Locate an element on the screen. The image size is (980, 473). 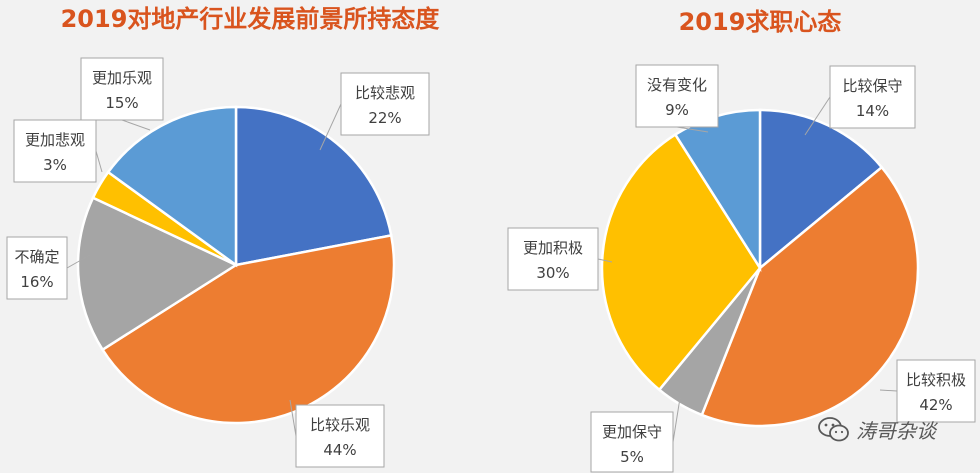
data-label-callout: 更加积极 30% is located at coordinates (560, 259).